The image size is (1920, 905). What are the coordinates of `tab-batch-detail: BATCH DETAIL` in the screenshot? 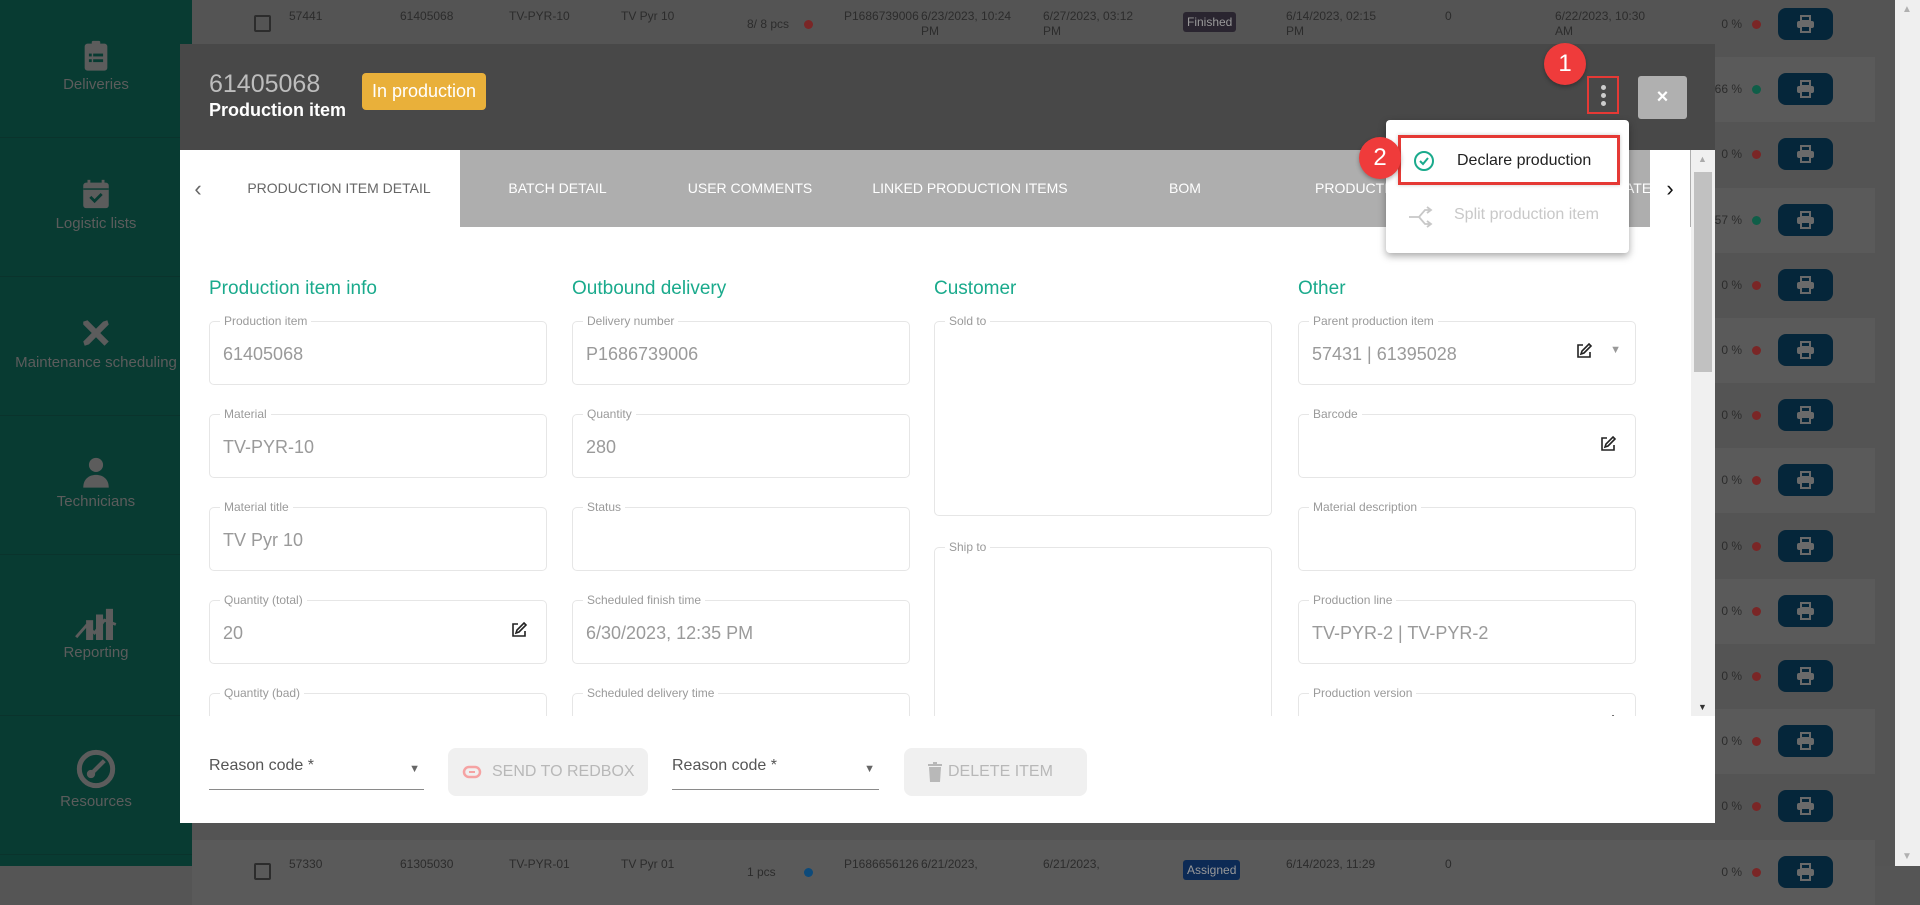 It's located at (557, 188).